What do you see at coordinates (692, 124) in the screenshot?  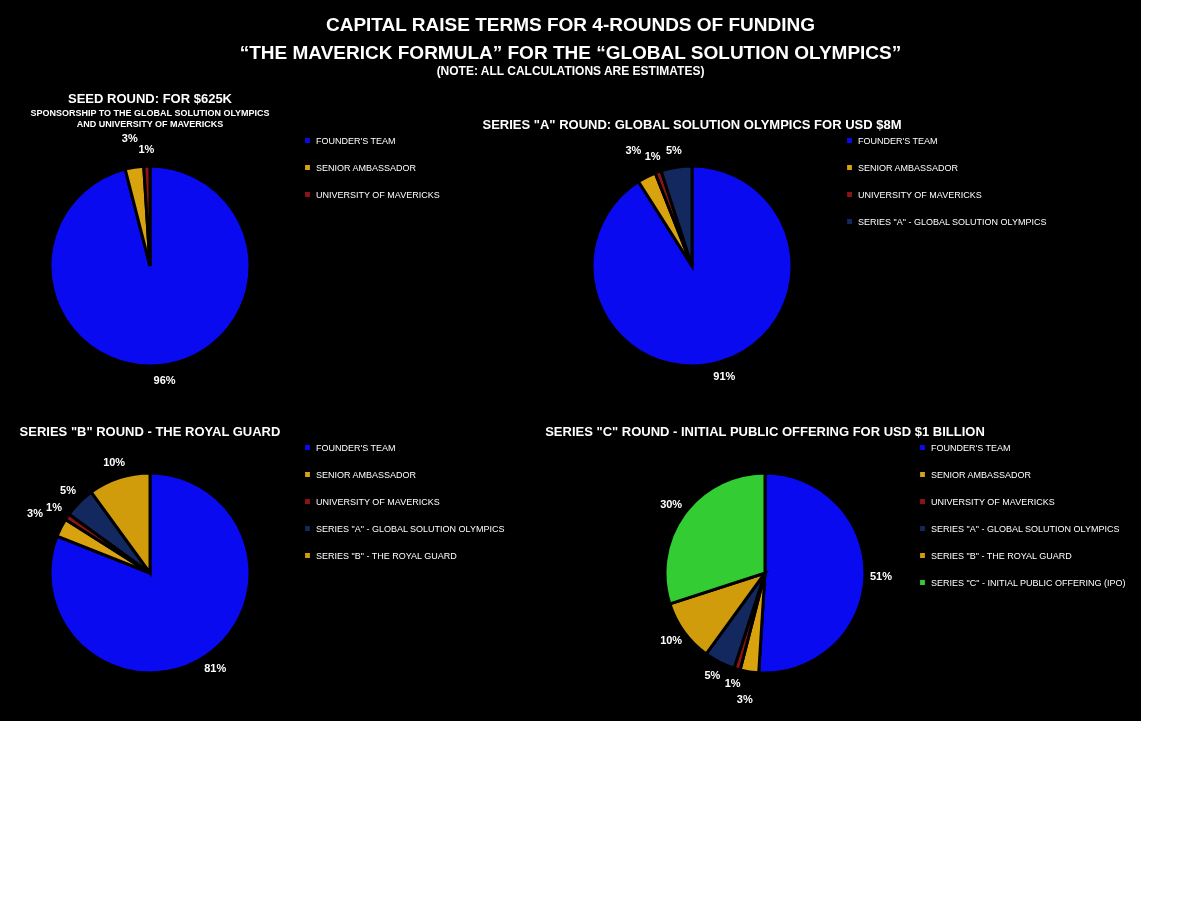 I see `chart-title: SERIES "A" ROUND: GLOBAL SOLUTION OLYMPICS FOR USD $8M` at bounding box center [692, 124].